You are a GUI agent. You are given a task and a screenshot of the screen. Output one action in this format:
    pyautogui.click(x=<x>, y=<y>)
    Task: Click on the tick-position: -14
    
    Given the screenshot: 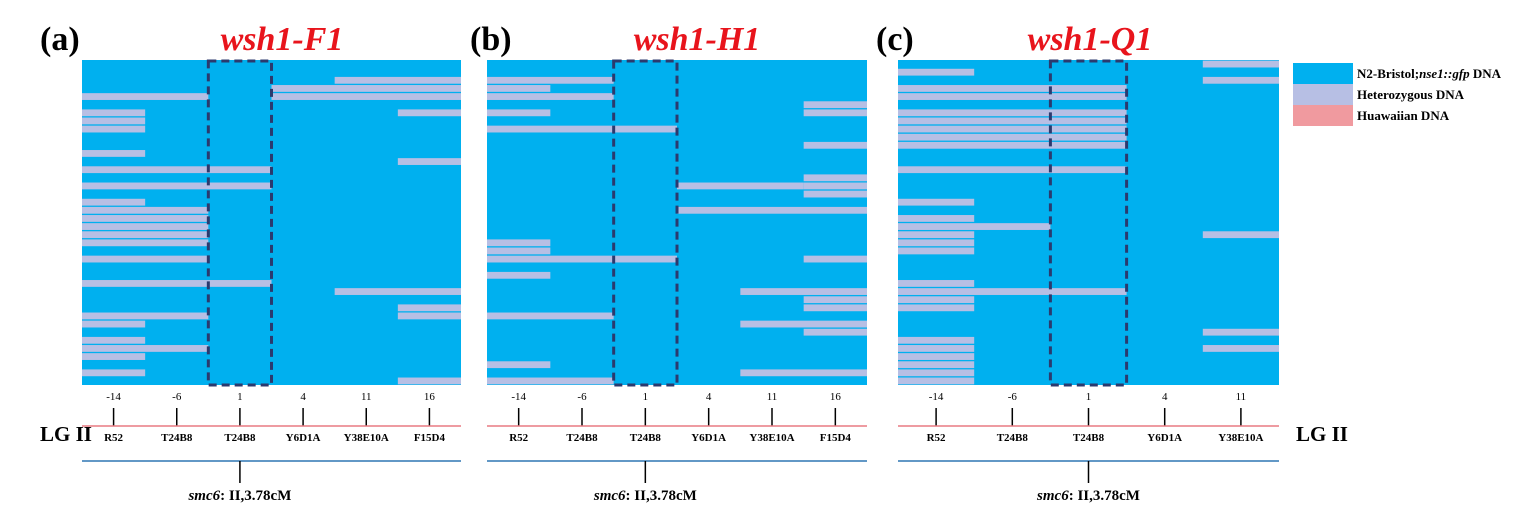 What is the action you would take?
    pyautogui.click(x=518, y=397)
    